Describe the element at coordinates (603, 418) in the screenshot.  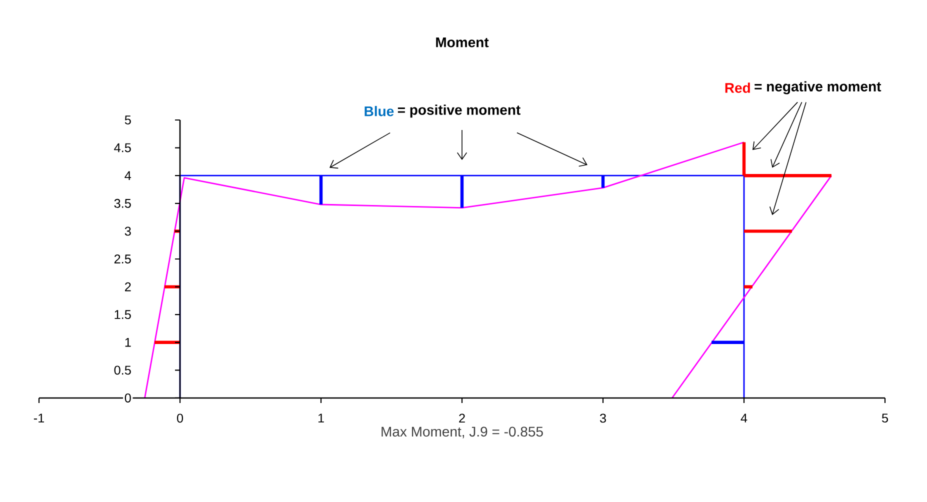
I see `x-tick-label: 3` at that location.